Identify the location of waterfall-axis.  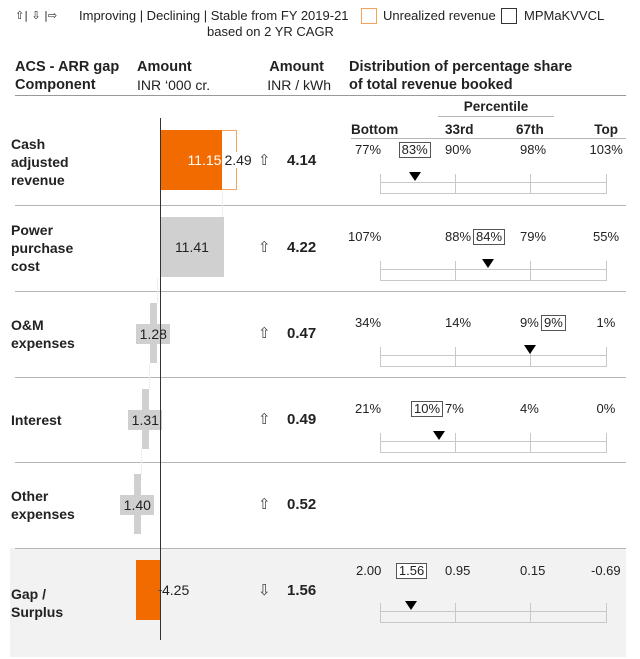
(160, 379).